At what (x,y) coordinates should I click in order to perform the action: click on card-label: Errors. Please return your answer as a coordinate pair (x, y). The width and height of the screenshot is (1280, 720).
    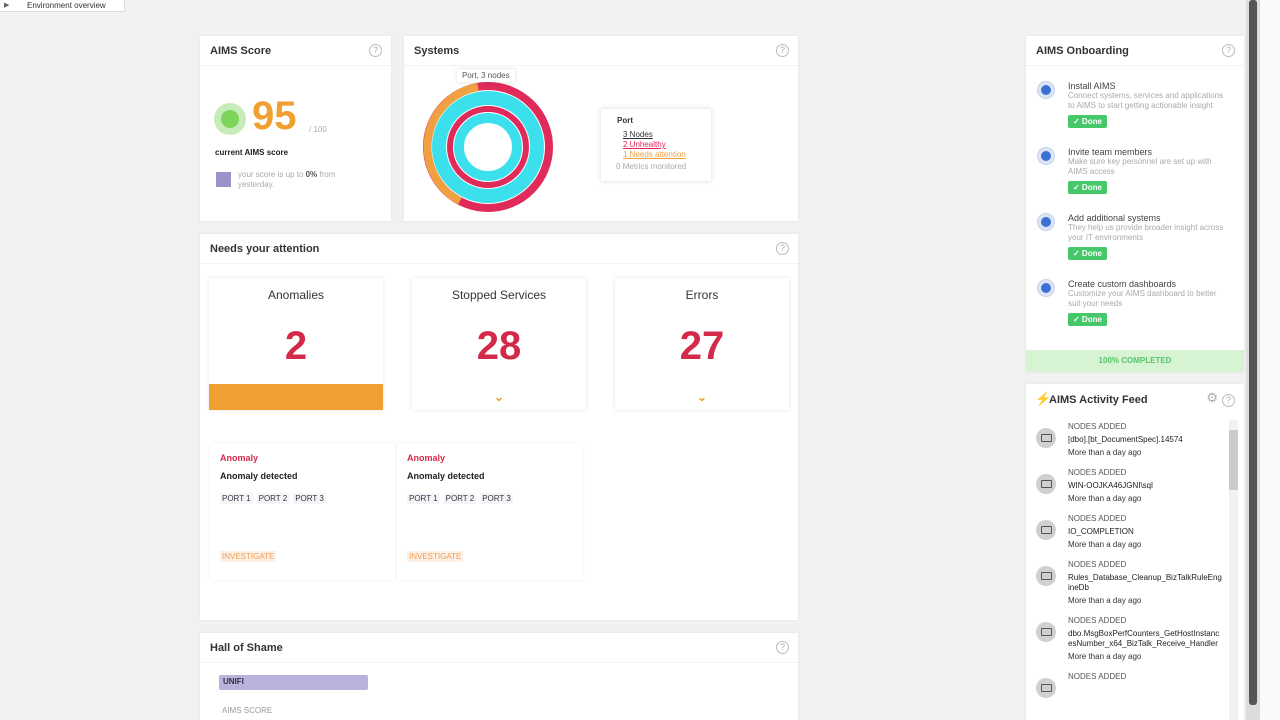
    Looking at the image, I should click on (702, 295).